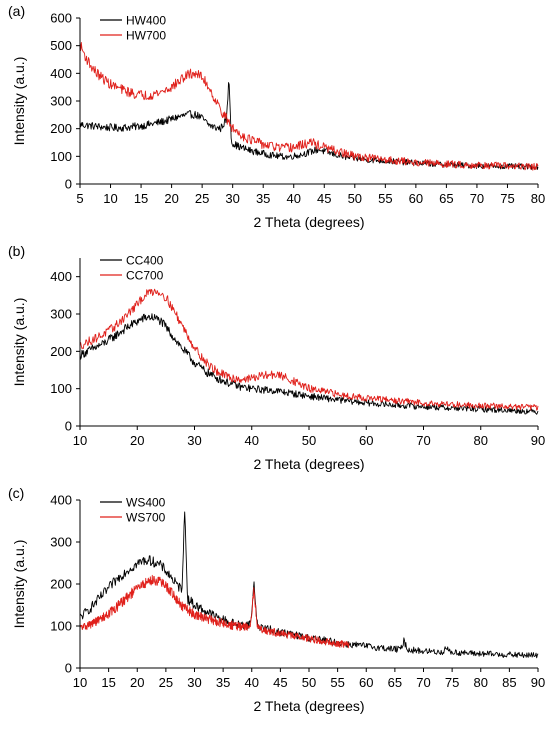 The image size is (550, 735). I want to click on legend-entry: CC700, so click(145, 276).